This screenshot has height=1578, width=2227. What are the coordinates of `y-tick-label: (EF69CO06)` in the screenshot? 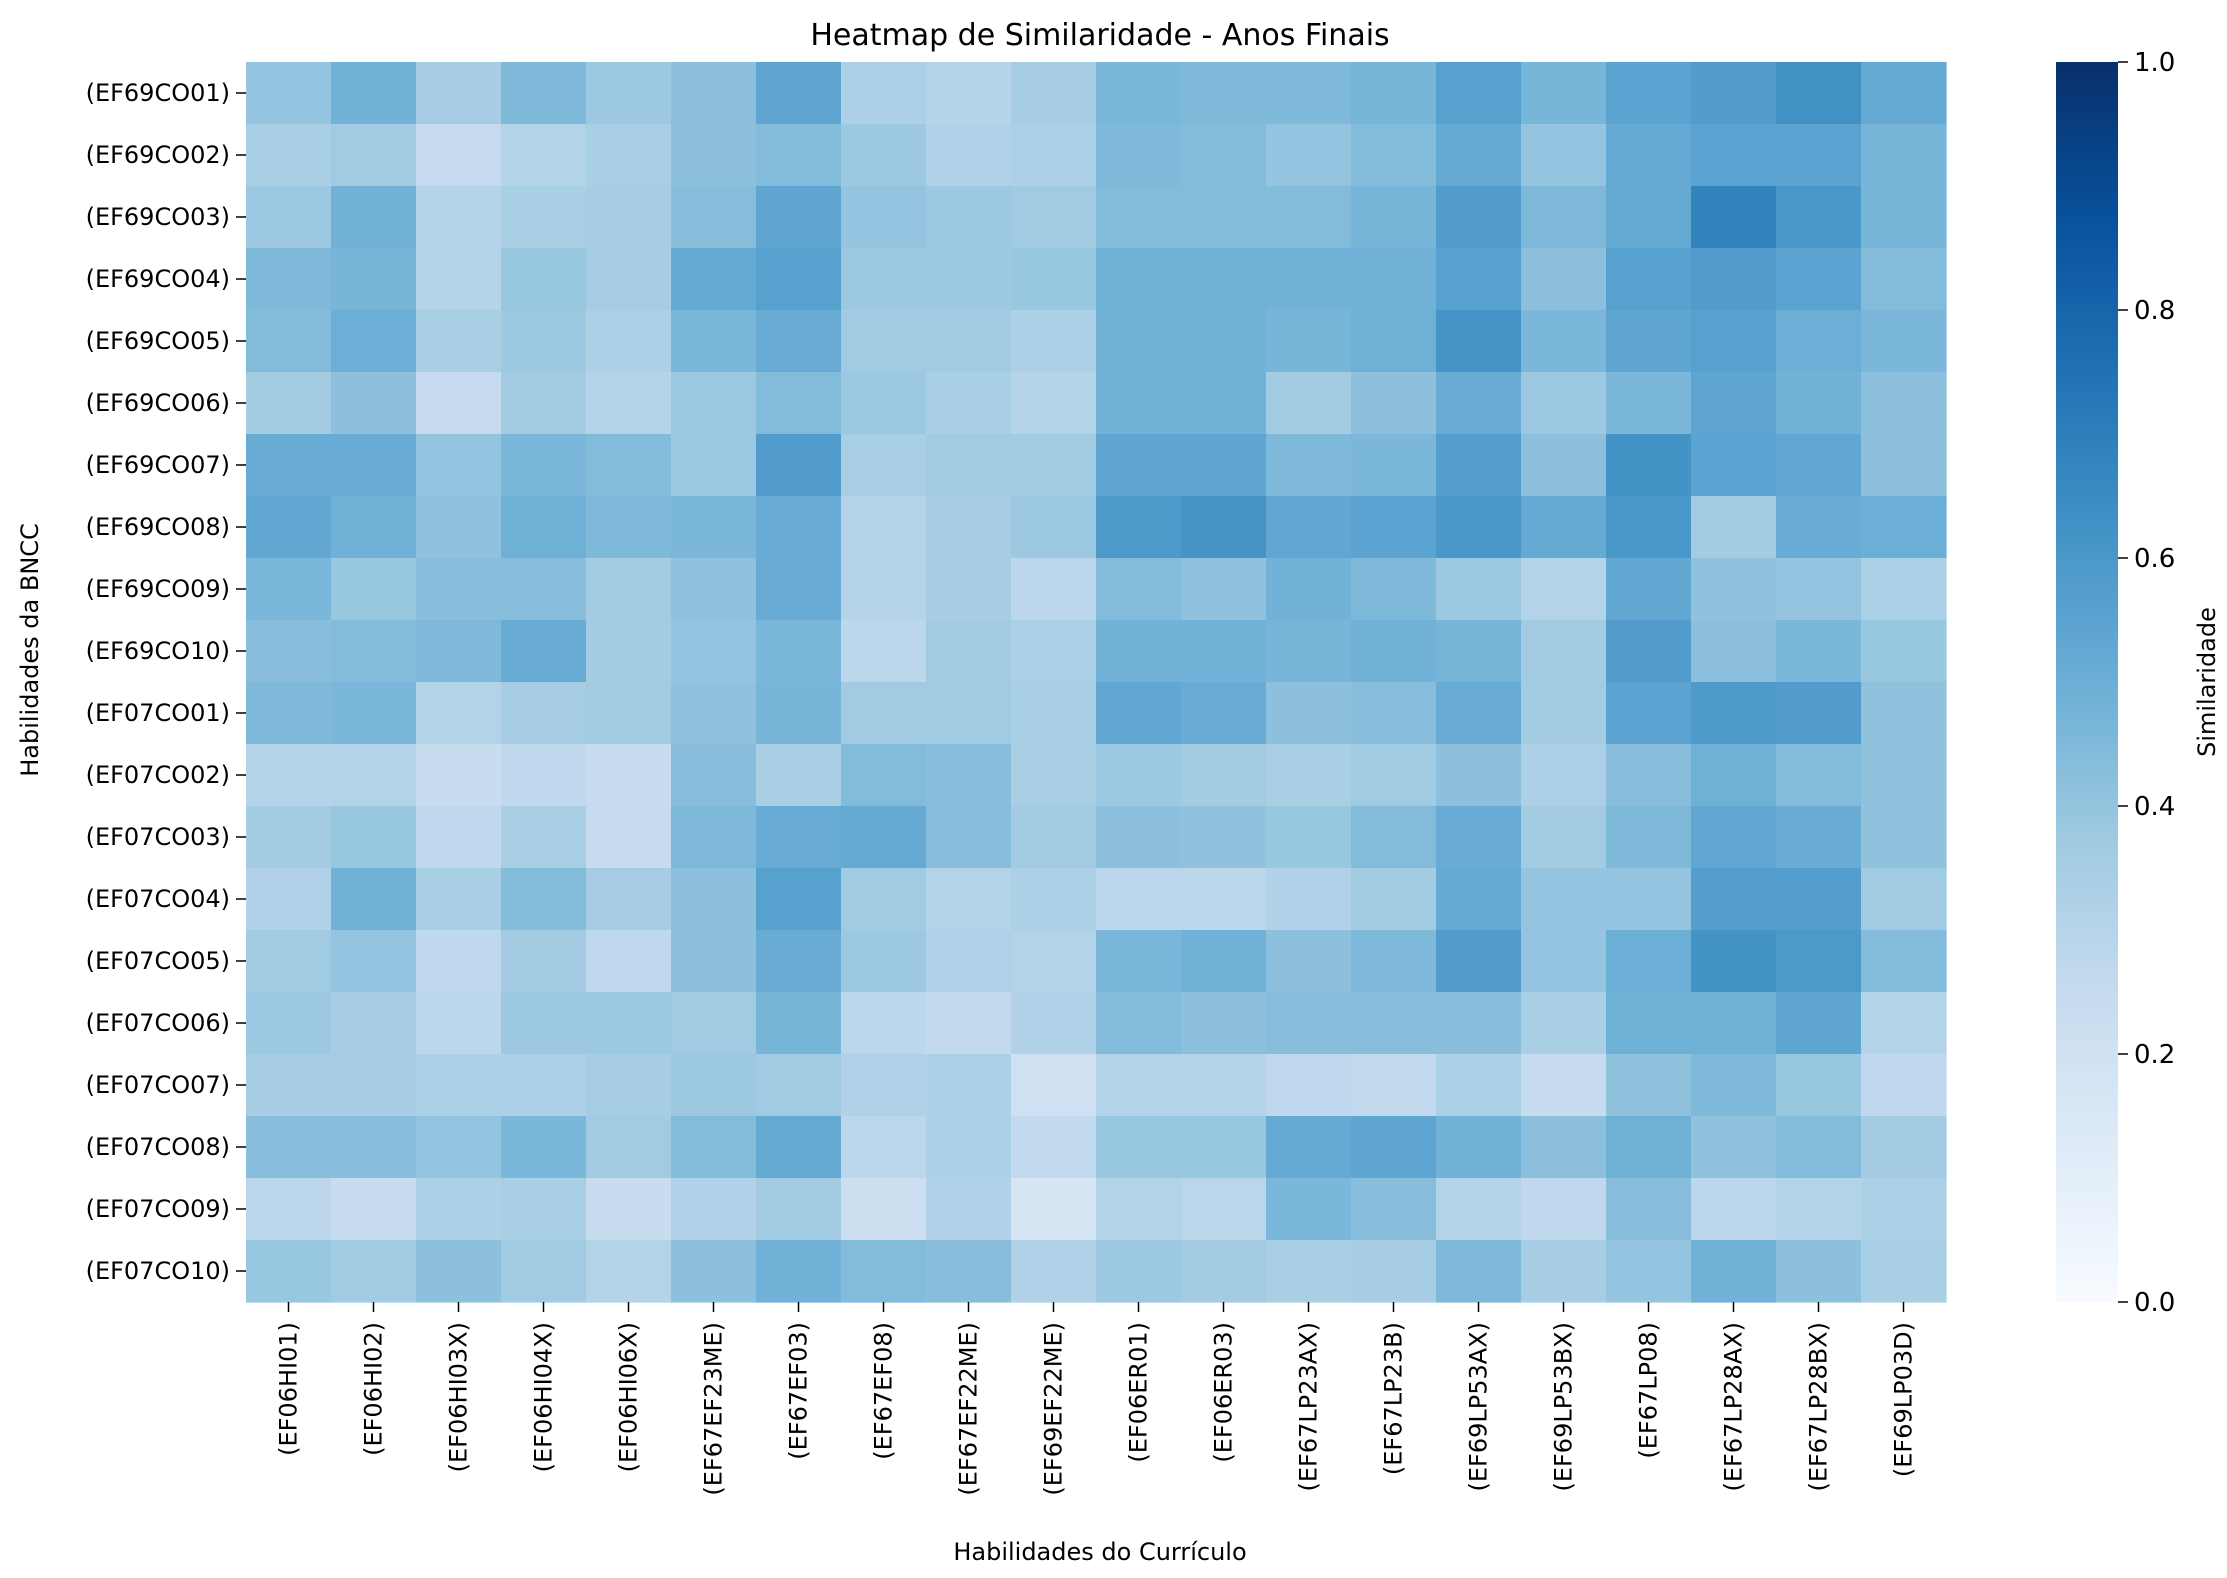 It's located at (158, 403).